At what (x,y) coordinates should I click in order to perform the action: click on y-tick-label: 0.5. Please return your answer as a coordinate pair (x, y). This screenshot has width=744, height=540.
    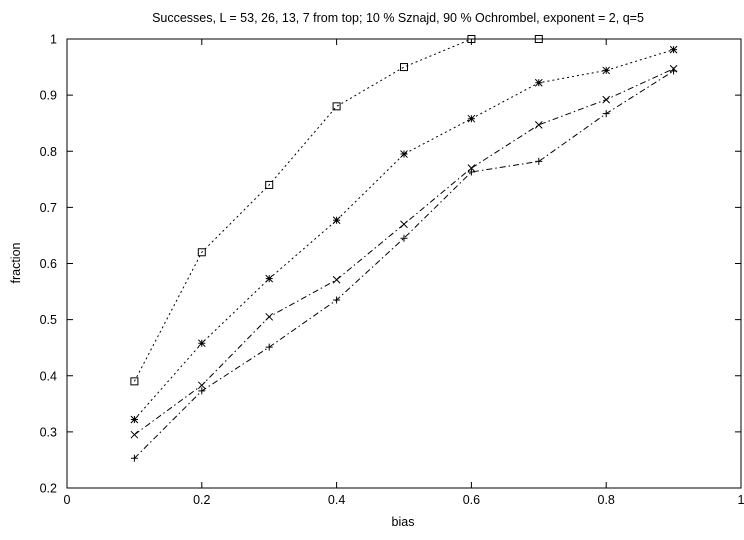
    Looking at the image, I should click on (48, 320).